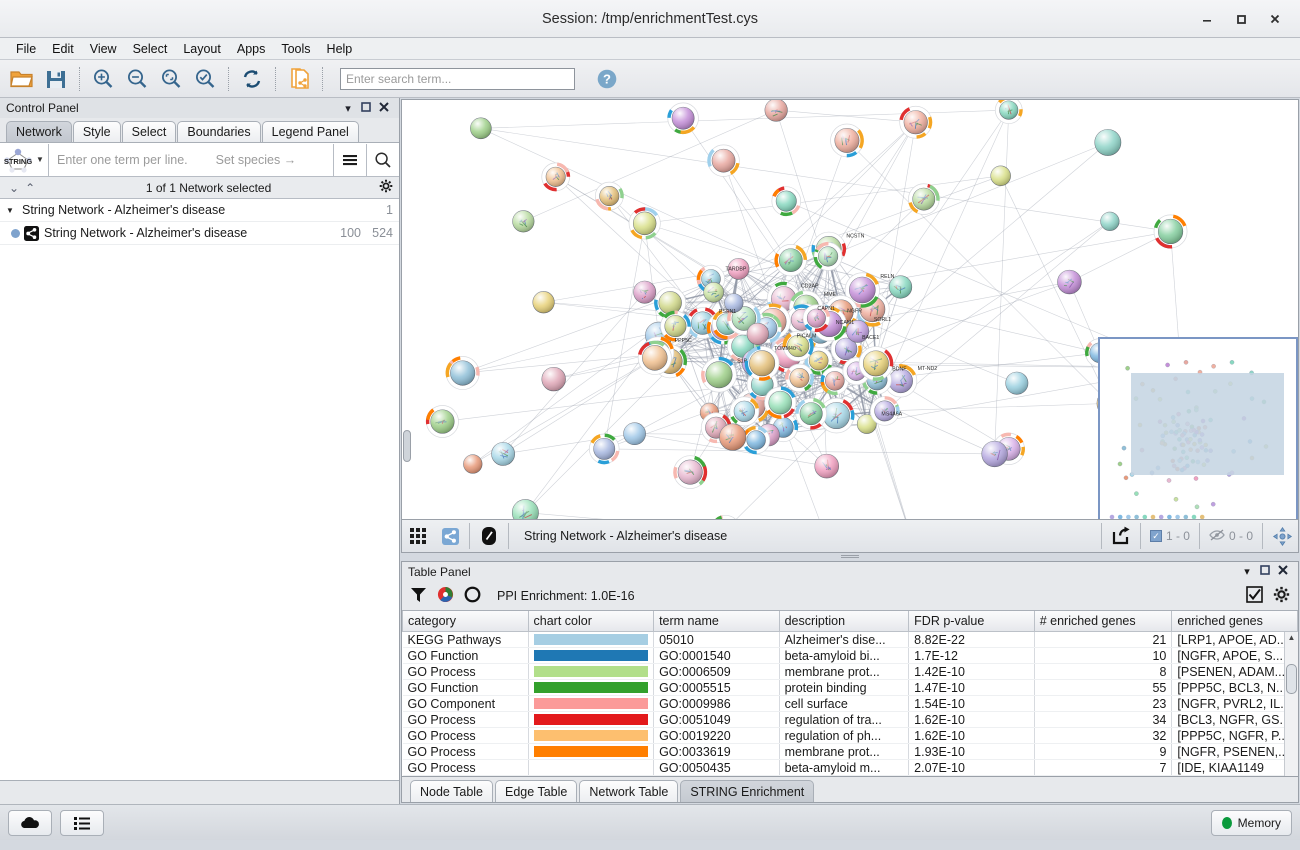  What do you see at coordinates (1251, 822) in the screenshot?
I see `memory-status-button: Memory` at bounding box center [1251, 822].